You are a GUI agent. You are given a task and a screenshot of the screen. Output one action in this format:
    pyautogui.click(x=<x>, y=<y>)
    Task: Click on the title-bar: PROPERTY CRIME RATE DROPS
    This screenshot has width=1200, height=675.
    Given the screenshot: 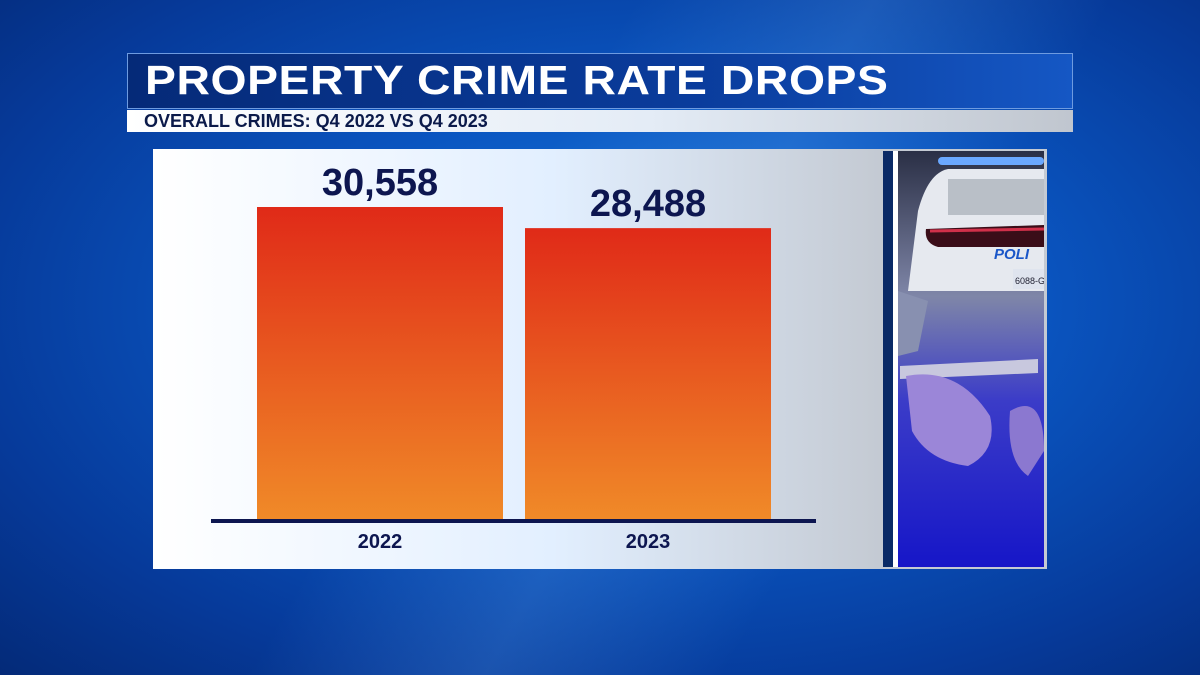 What is the action you would take?
    pyautogui.click(x=600, y=81)
    